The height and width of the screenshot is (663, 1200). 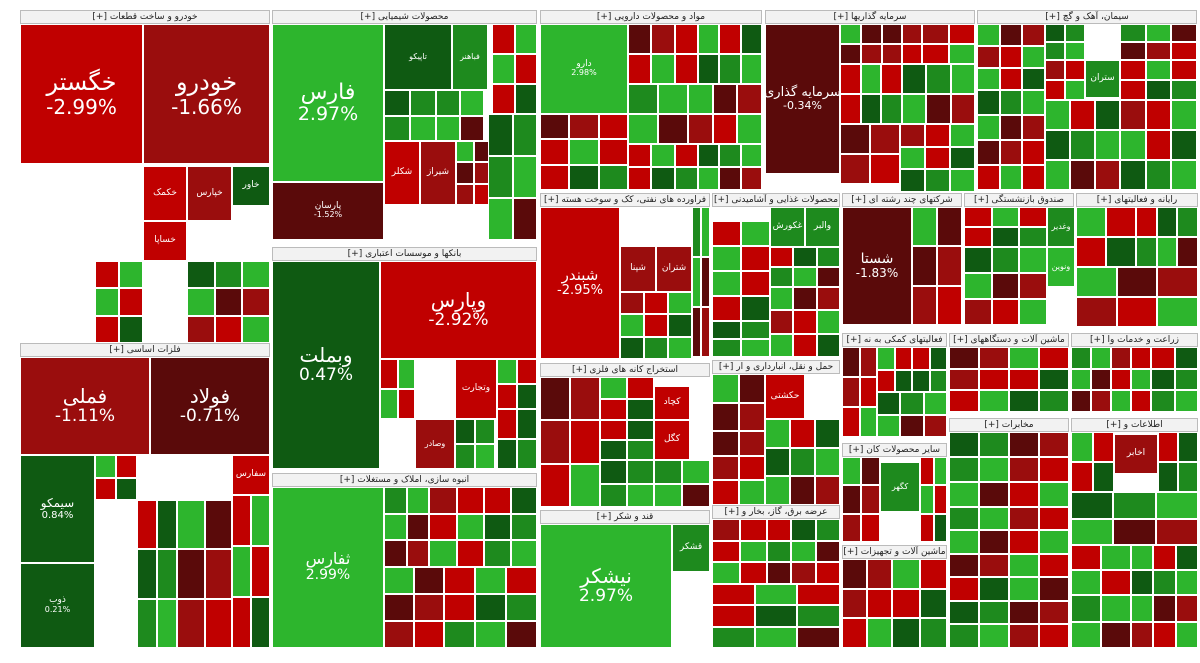 I want to click on stock-tile: قشکر, so click(x=691, y=548).